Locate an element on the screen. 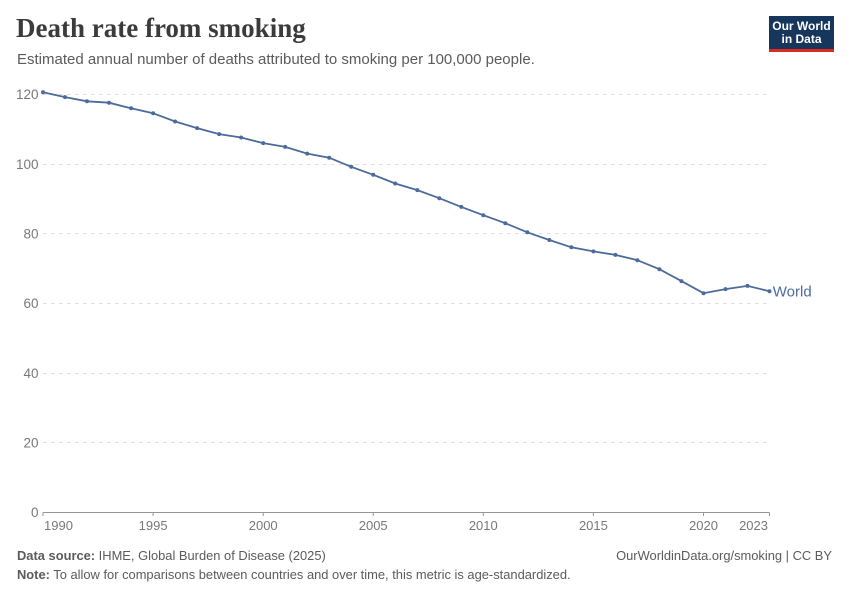 This screenshot has width=850, height=600. svg-text: 1990 is located at coordinates (58, 525).